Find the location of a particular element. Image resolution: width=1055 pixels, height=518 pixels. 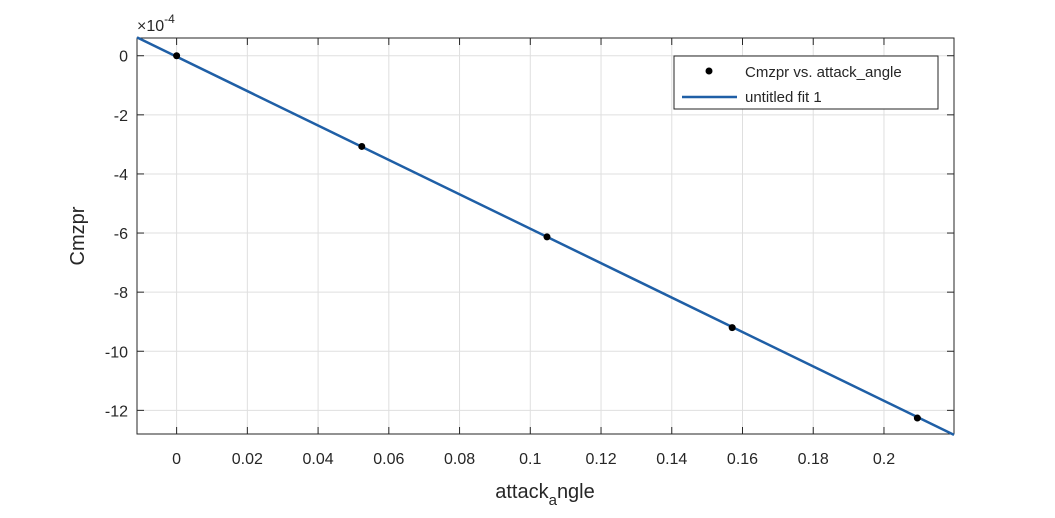

y-tick-label: -8 is located at coordinates (121, 293).